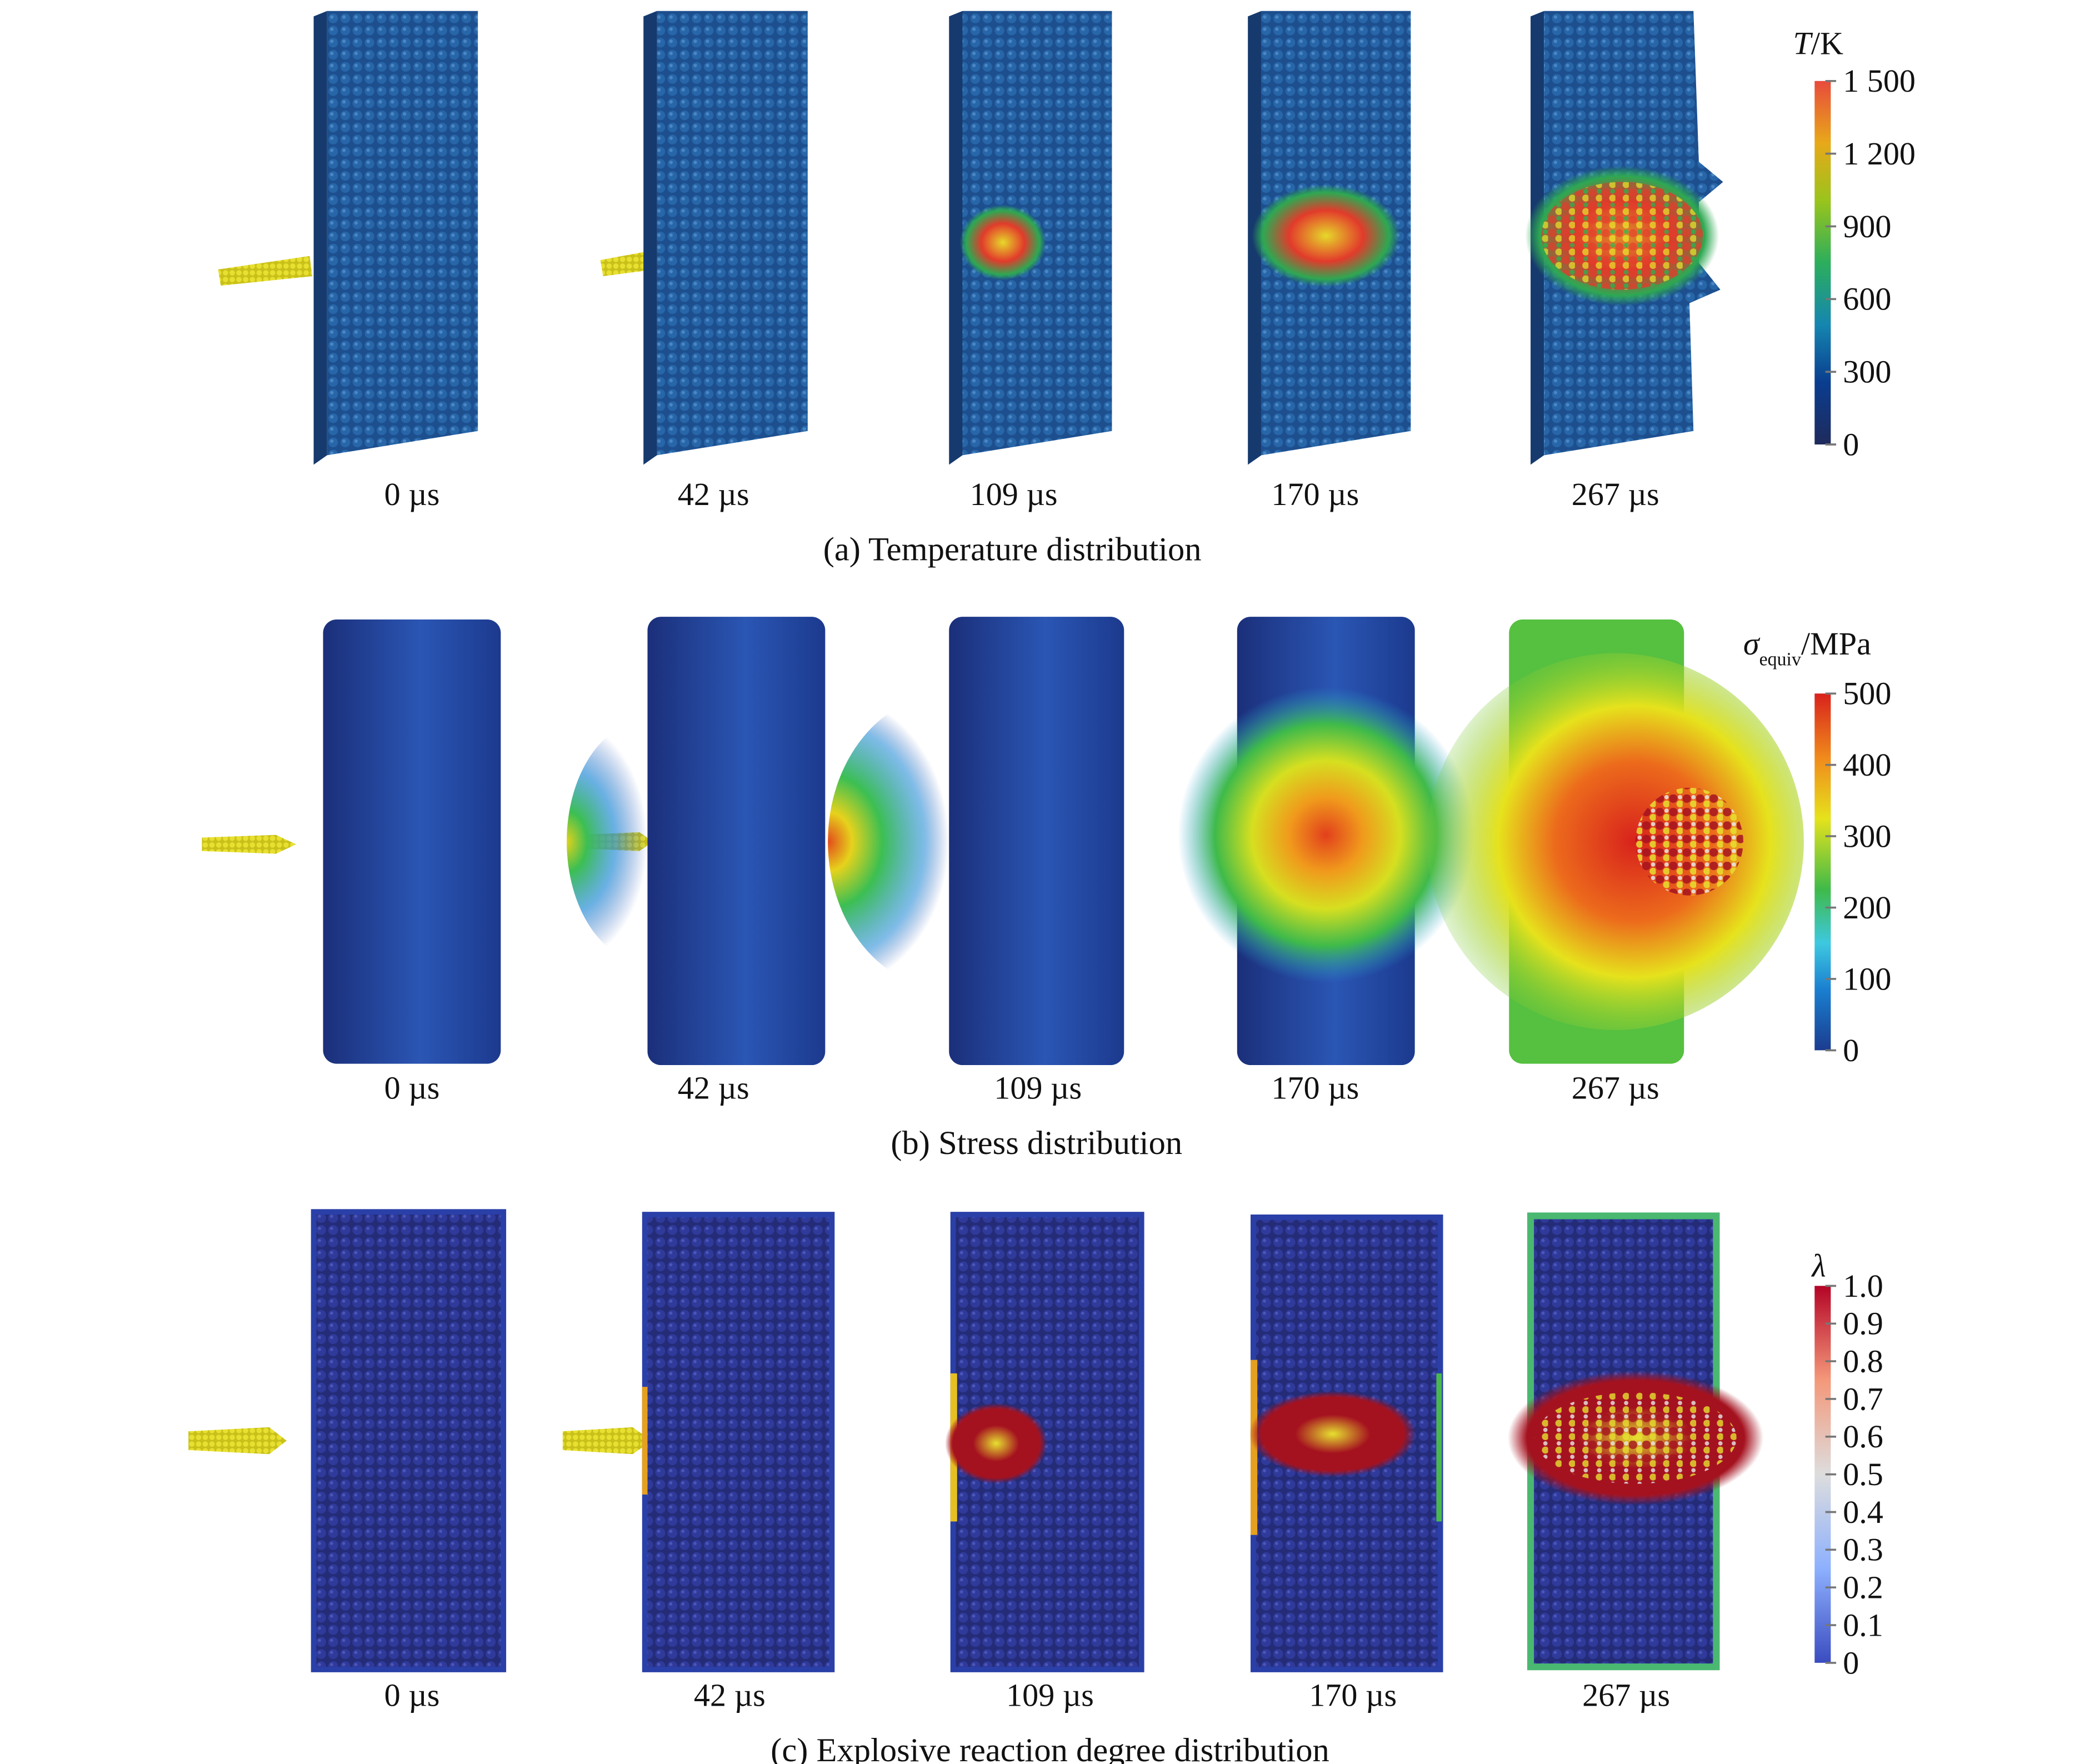 The width and height of the screenshot is (2100, 1764). What do you see at coordinates (1867, 226) in the screenshot?
I see `colorbar-tick-label: 900` at bounding box center [1867, 226].